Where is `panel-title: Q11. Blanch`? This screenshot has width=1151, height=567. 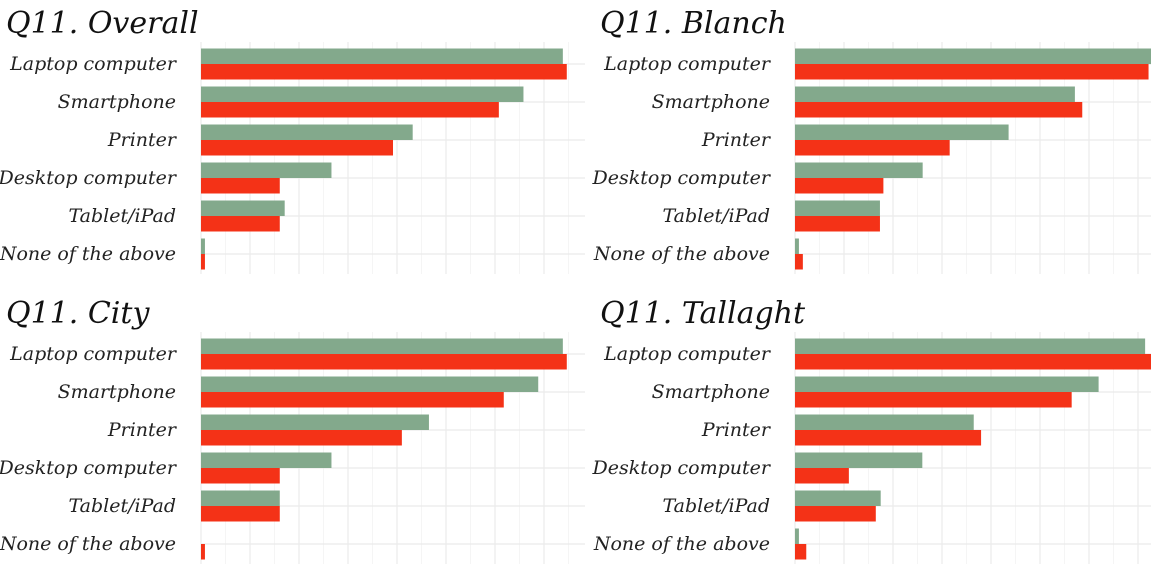
panel-title: Q11. Blanch is located at coordinates (693, 23).